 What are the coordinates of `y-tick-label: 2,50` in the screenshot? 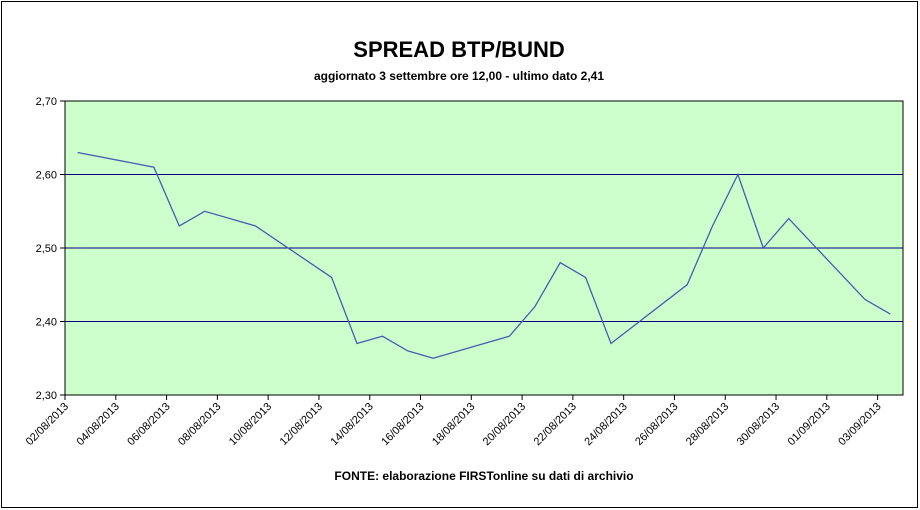 It's located at (46, 249).